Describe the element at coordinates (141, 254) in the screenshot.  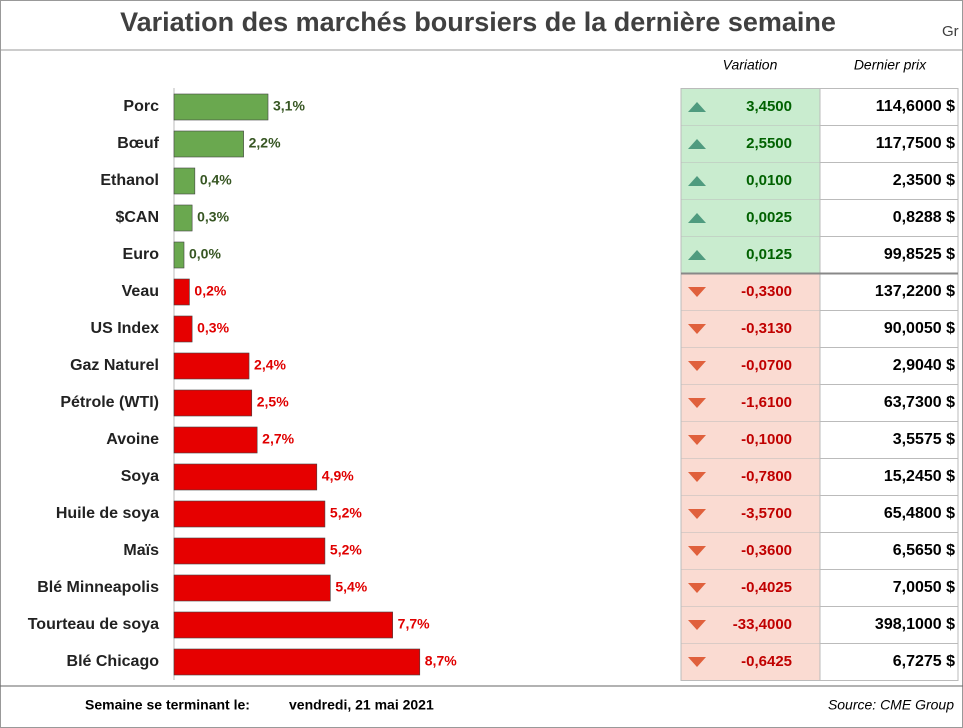
I see `category-label: Euro` at that location.